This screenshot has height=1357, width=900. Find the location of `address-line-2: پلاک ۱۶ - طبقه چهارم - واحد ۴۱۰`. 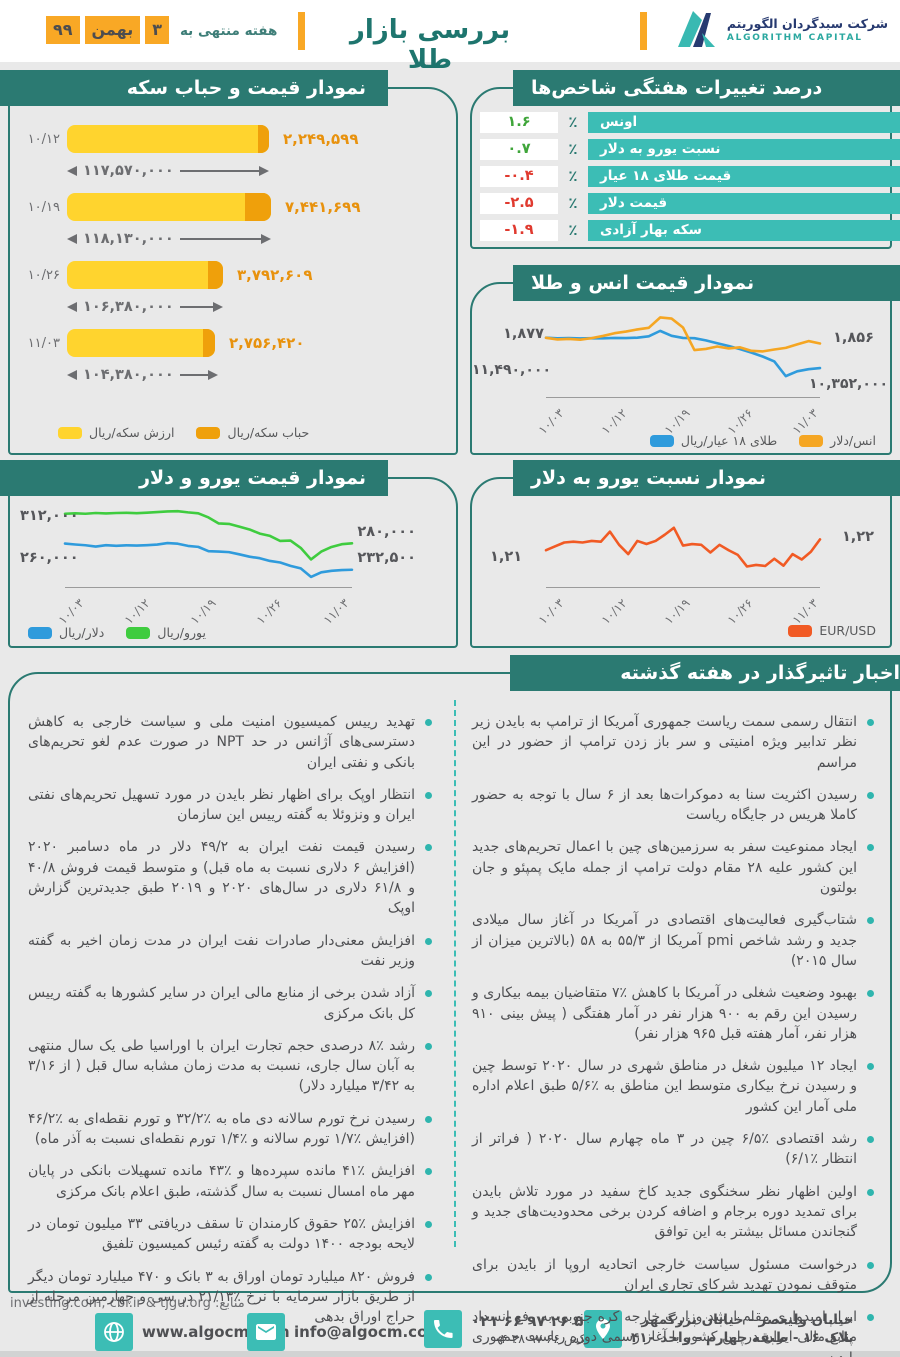

address-line-2: پلاک ۱۶ - طبقه چهارم - واحد ۴۱۰ is located at coordinates (742, 1338).